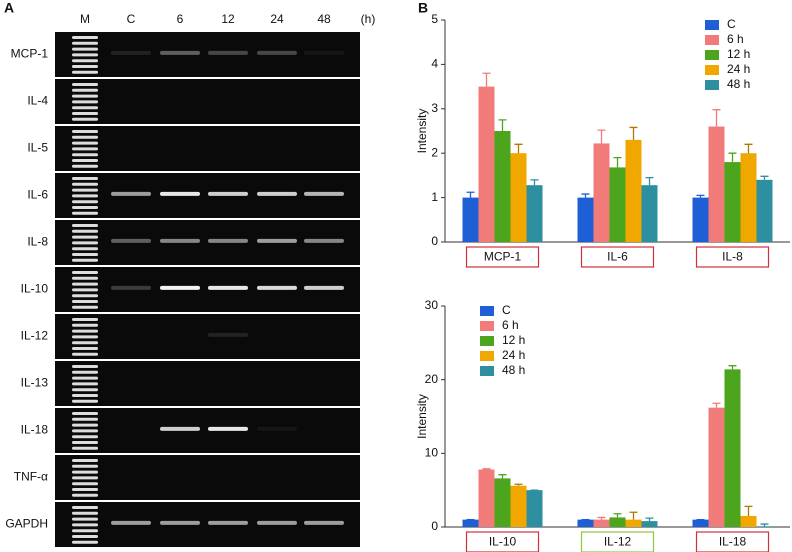 The width and height of the screenshot is (792, 552). What do you see at coordinates (738, 54) in the screenshot?
I see `legend-label: 12 h` at bounding box center [738, 54].